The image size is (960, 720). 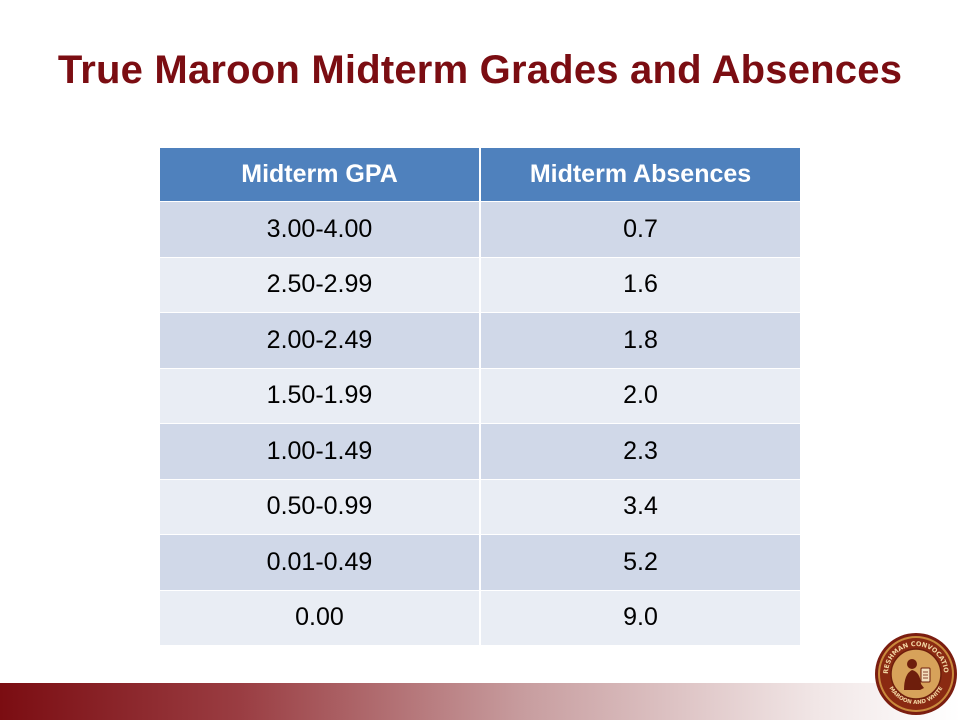 What do you see at coordinates (320, 175) in the screenshot?
I see `column-header-gpa: Midterm GPA` at bounding box center [320, 175].